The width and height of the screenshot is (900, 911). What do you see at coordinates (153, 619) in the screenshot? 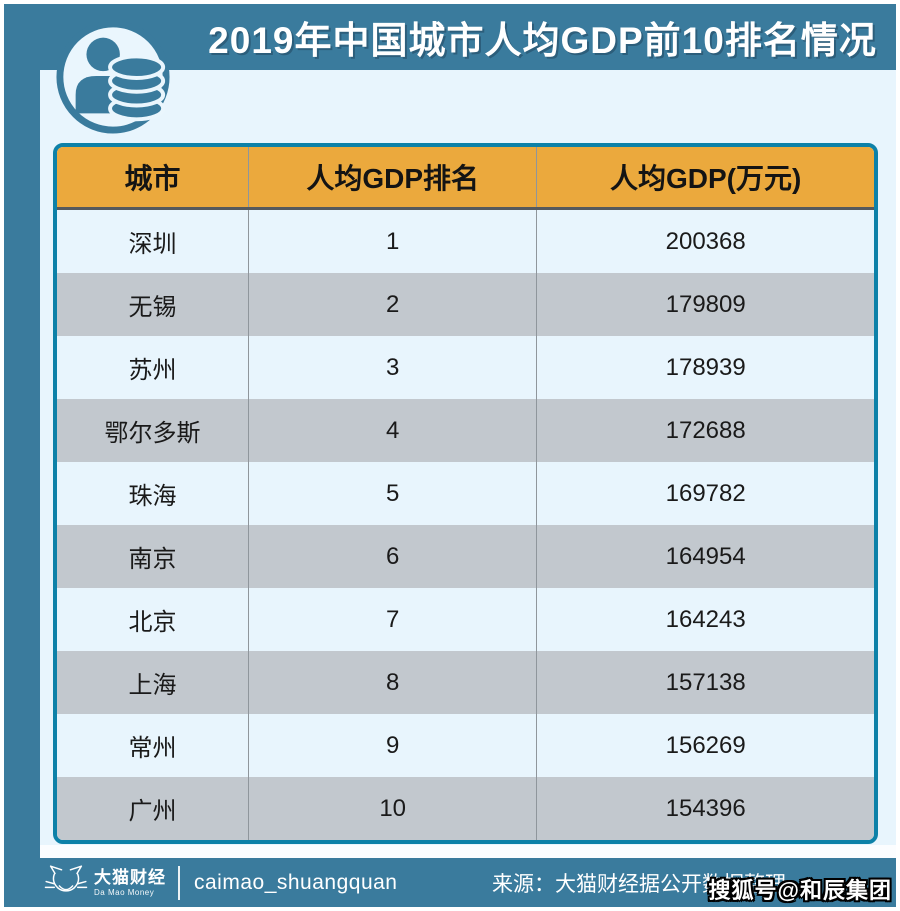
I see `city-cell: 北京` at bounding box center [153, 619].